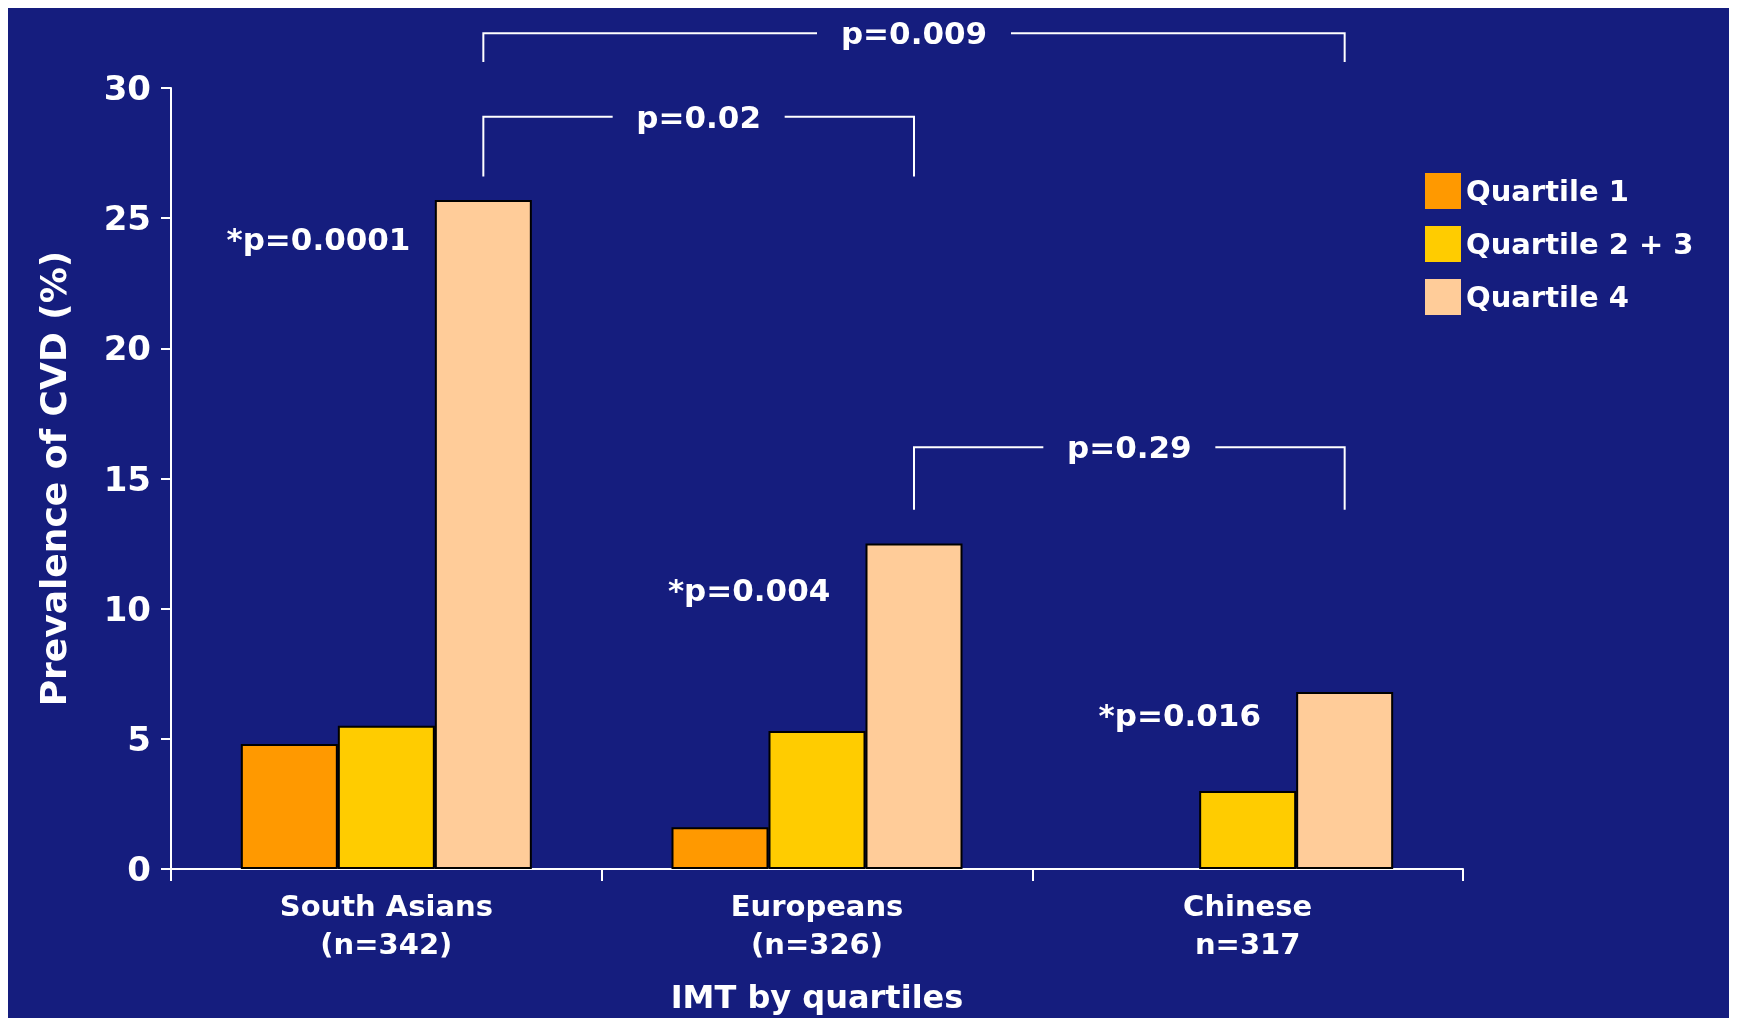  Describe the element at coordinates (749, 590) in the screenshot. I see `annotation: *p=0.004` at that location.